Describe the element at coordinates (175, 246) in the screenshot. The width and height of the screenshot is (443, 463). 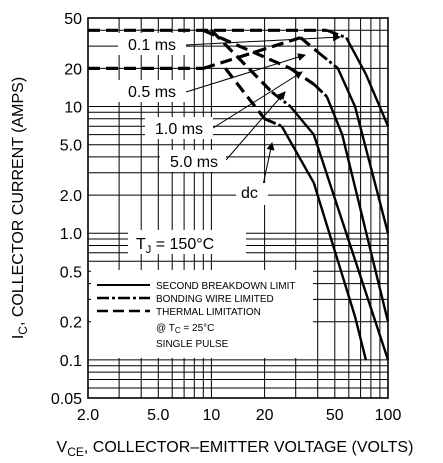
I see `junction-temperature-label: TJ = 150°C` at that location.